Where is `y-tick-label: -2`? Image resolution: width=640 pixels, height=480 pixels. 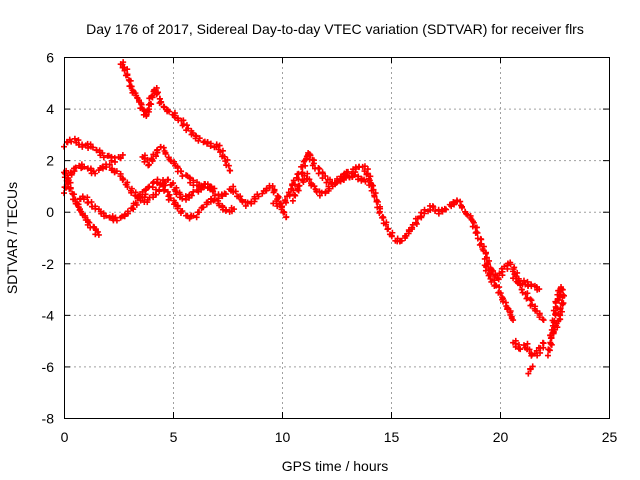 y-tick-label: -2 is located at coordinates (48, 264).